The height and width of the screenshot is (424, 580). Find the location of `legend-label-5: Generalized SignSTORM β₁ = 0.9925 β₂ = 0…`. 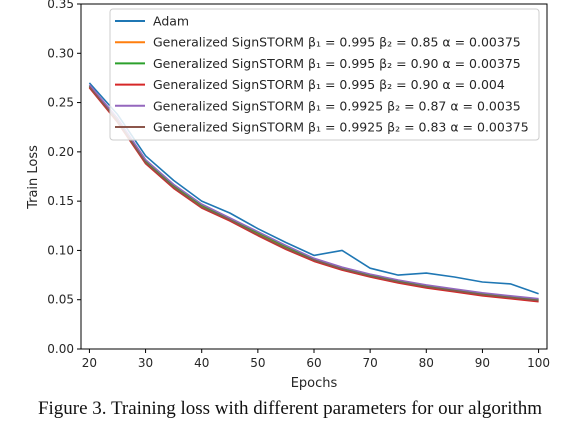

legend-label-5: Generalized SignSTORM β₁ = 0.9925 β₂ = 0… is located at coordinates (341, 127).